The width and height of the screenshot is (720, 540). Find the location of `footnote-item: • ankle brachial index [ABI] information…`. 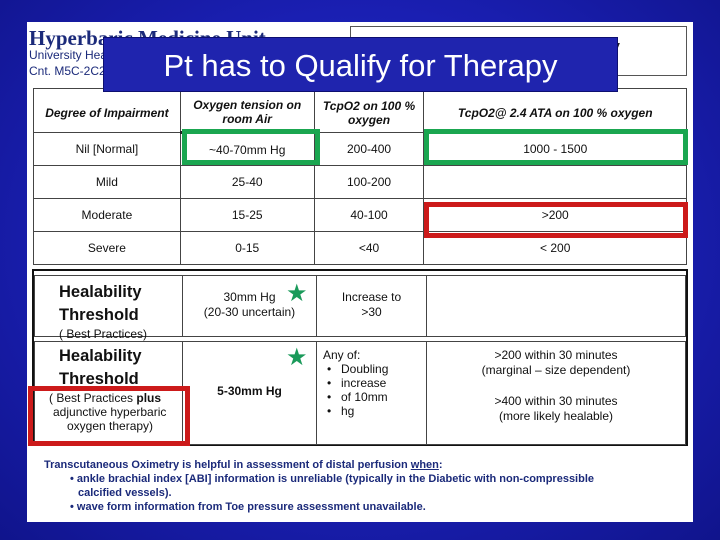

footnote-item: • ankle brachial index [ABI] information… is located at coordinates (332, 479).